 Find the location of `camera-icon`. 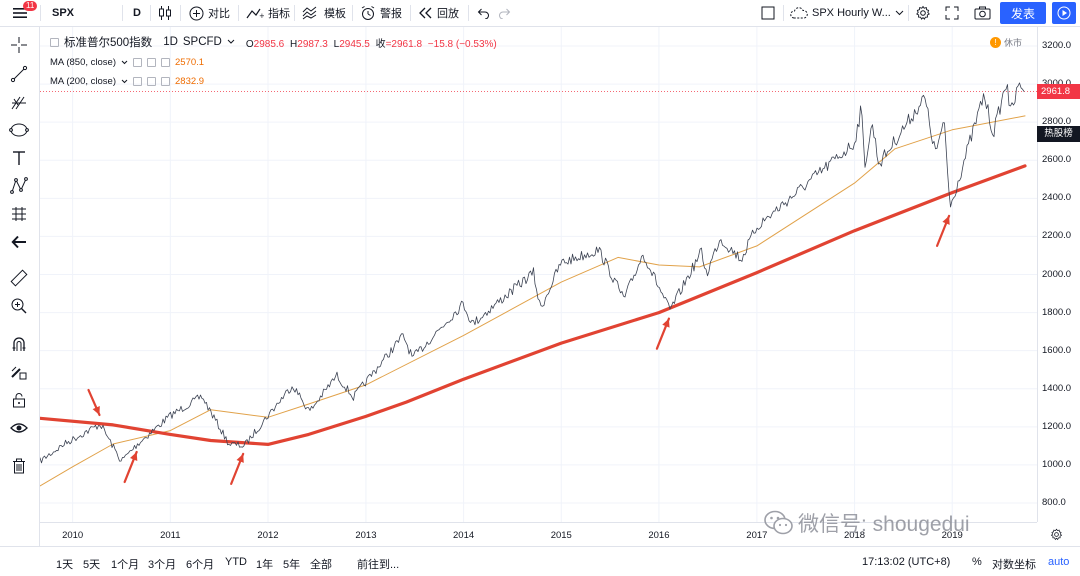

camera-icon is located at coordinates (982, 13).